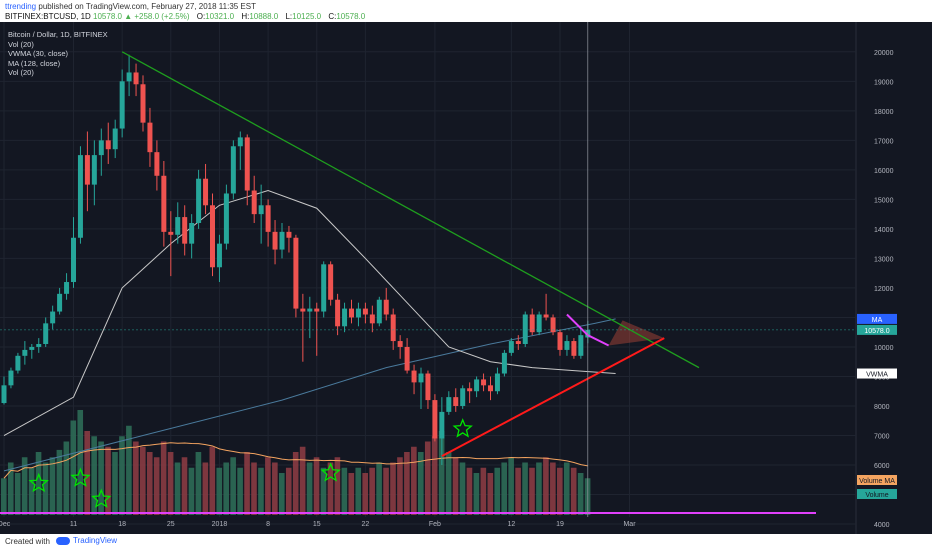  What do you see at coordinates (171, 524) in the screenshot?
I see `x-tick-label: 25` at bounding box center [171, 524].